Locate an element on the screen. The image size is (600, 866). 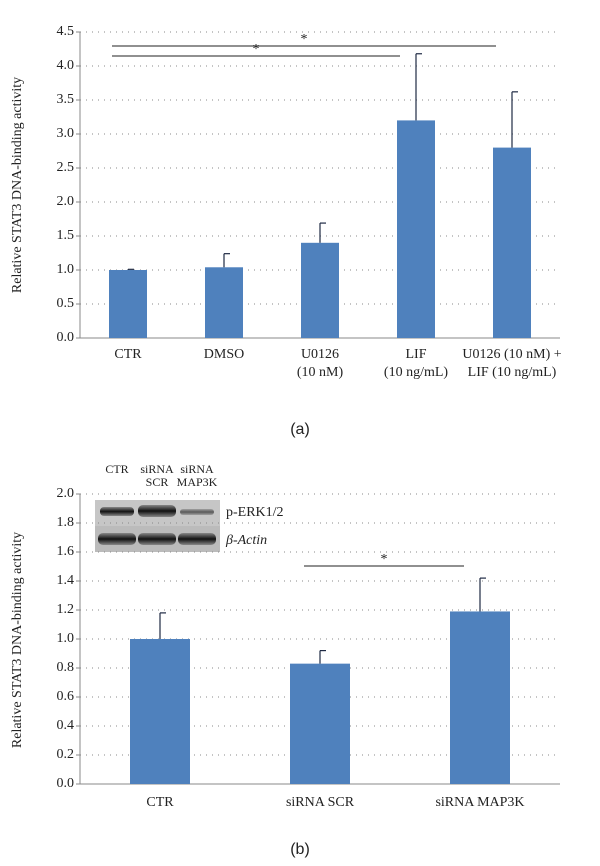
y-tick-label: 4.0 is located at coordinates (66, 65).